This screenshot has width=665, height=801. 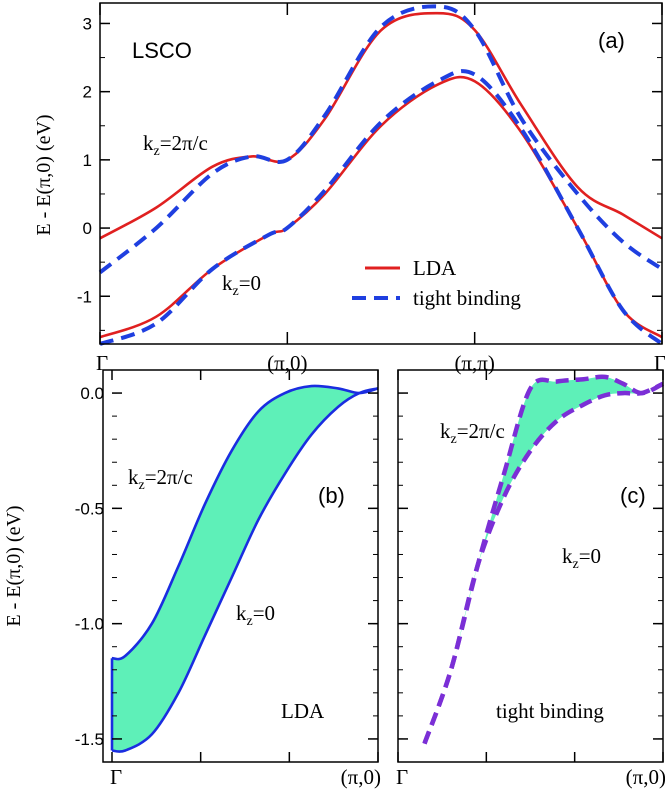 What do you see at coordinates (87, 92) in the screenshot?
I see `panel-a-y-label: 2` at bounding box center [87, 92].